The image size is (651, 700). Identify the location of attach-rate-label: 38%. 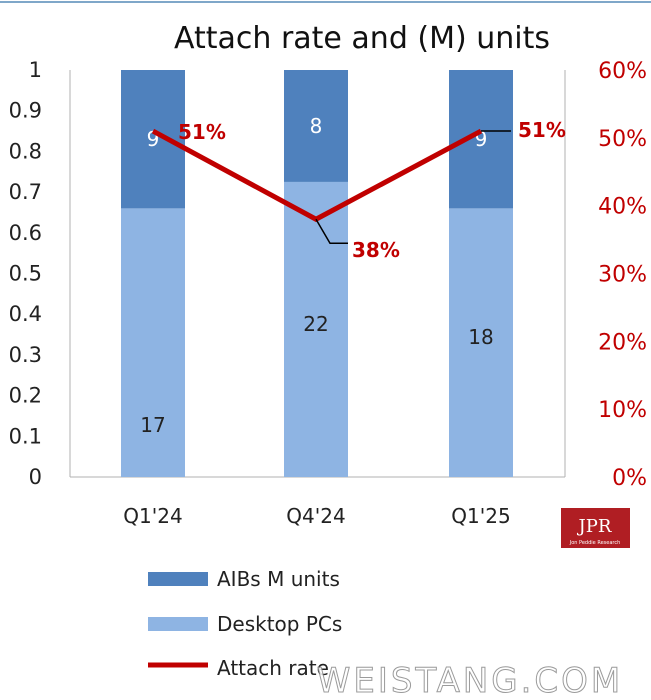
(376, 250).